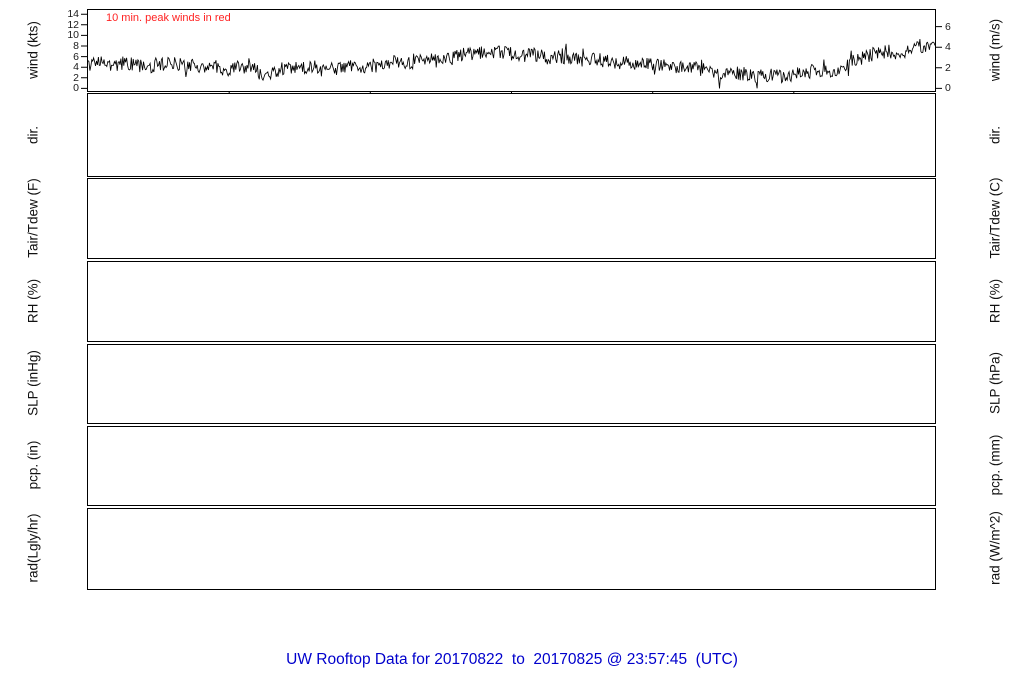 The width and height of the screenshot is (1024, 700). I want to click on panel-temperature-dewpoint, so click(511, 218).